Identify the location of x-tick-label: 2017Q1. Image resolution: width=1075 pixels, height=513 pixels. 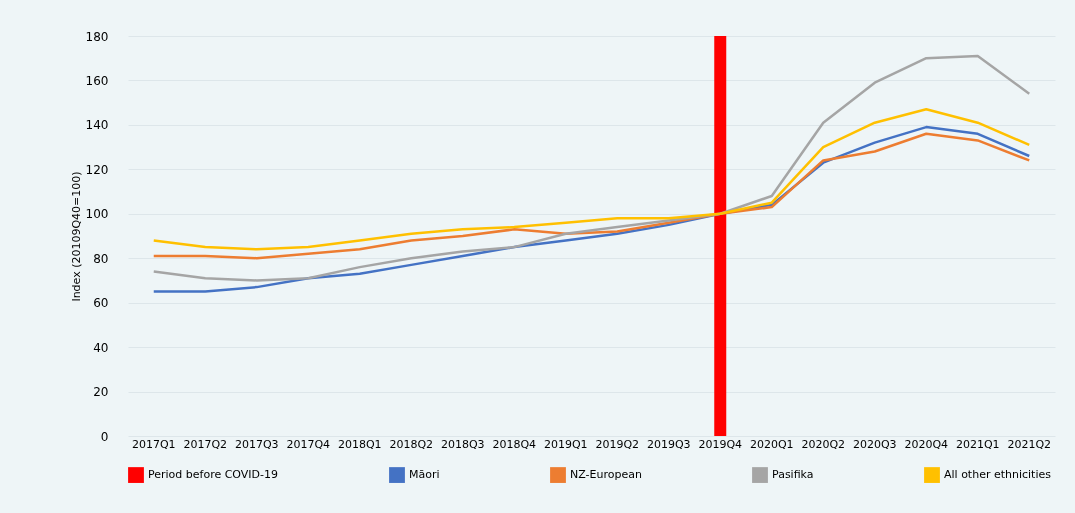
(153, 444).